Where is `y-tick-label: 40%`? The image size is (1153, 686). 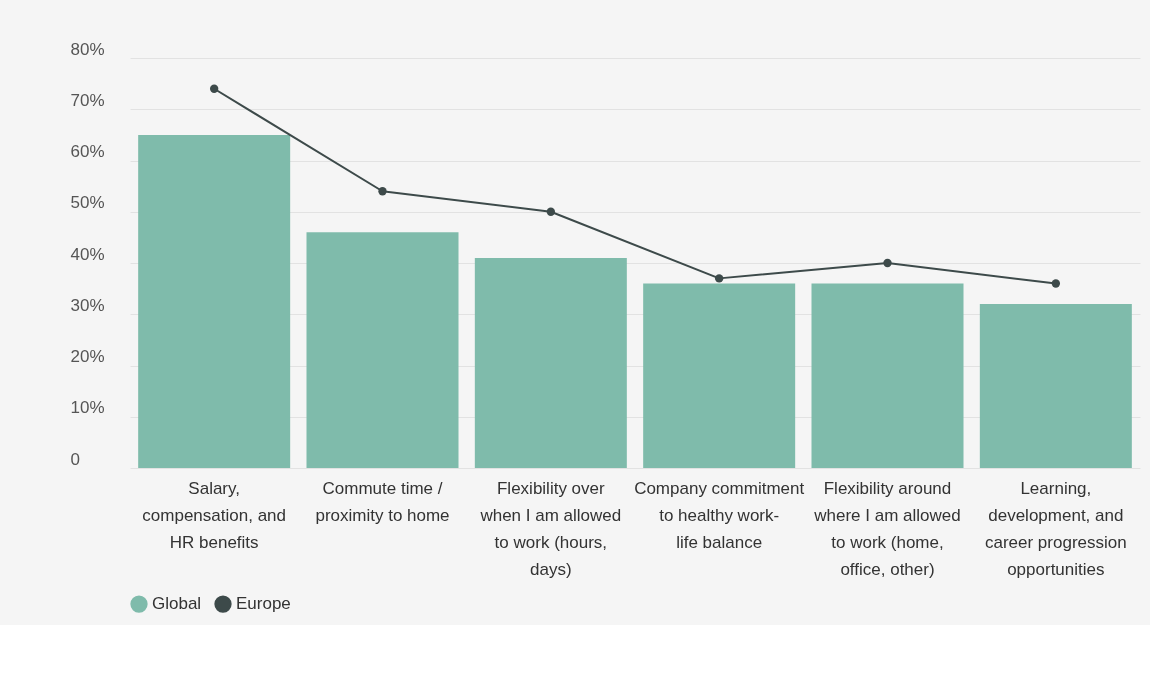
y-tick-label: 40% is located at coordinates (87, 254).